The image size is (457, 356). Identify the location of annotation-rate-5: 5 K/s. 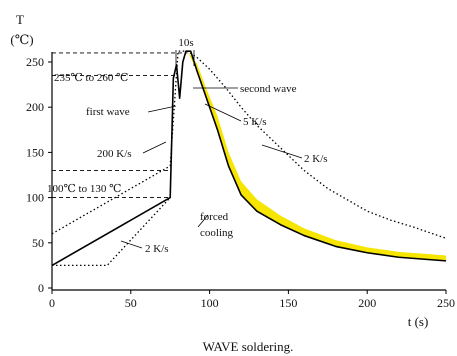
(255, 122).